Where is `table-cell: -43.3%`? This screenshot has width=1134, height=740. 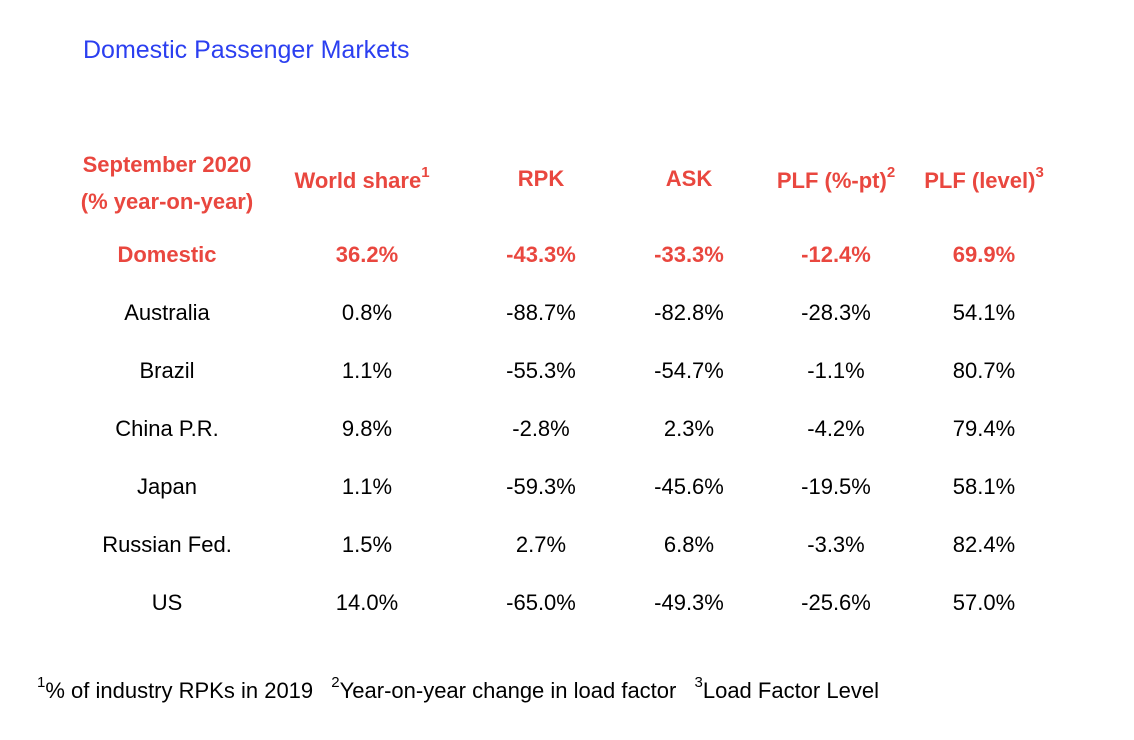
table-cell: -43.3% is located at coordinates (541, 254).